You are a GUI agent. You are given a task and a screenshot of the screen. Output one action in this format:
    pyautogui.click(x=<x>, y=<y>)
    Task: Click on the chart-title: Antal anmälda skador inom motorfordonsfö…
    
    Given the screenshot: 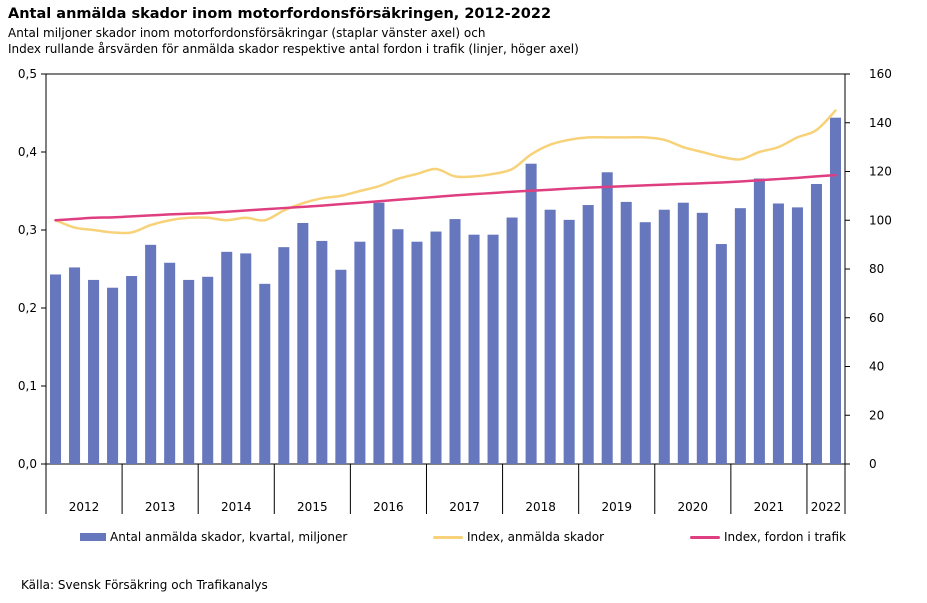 What is the action you would take?
    pyautogui.click(x=280, y=14)
    